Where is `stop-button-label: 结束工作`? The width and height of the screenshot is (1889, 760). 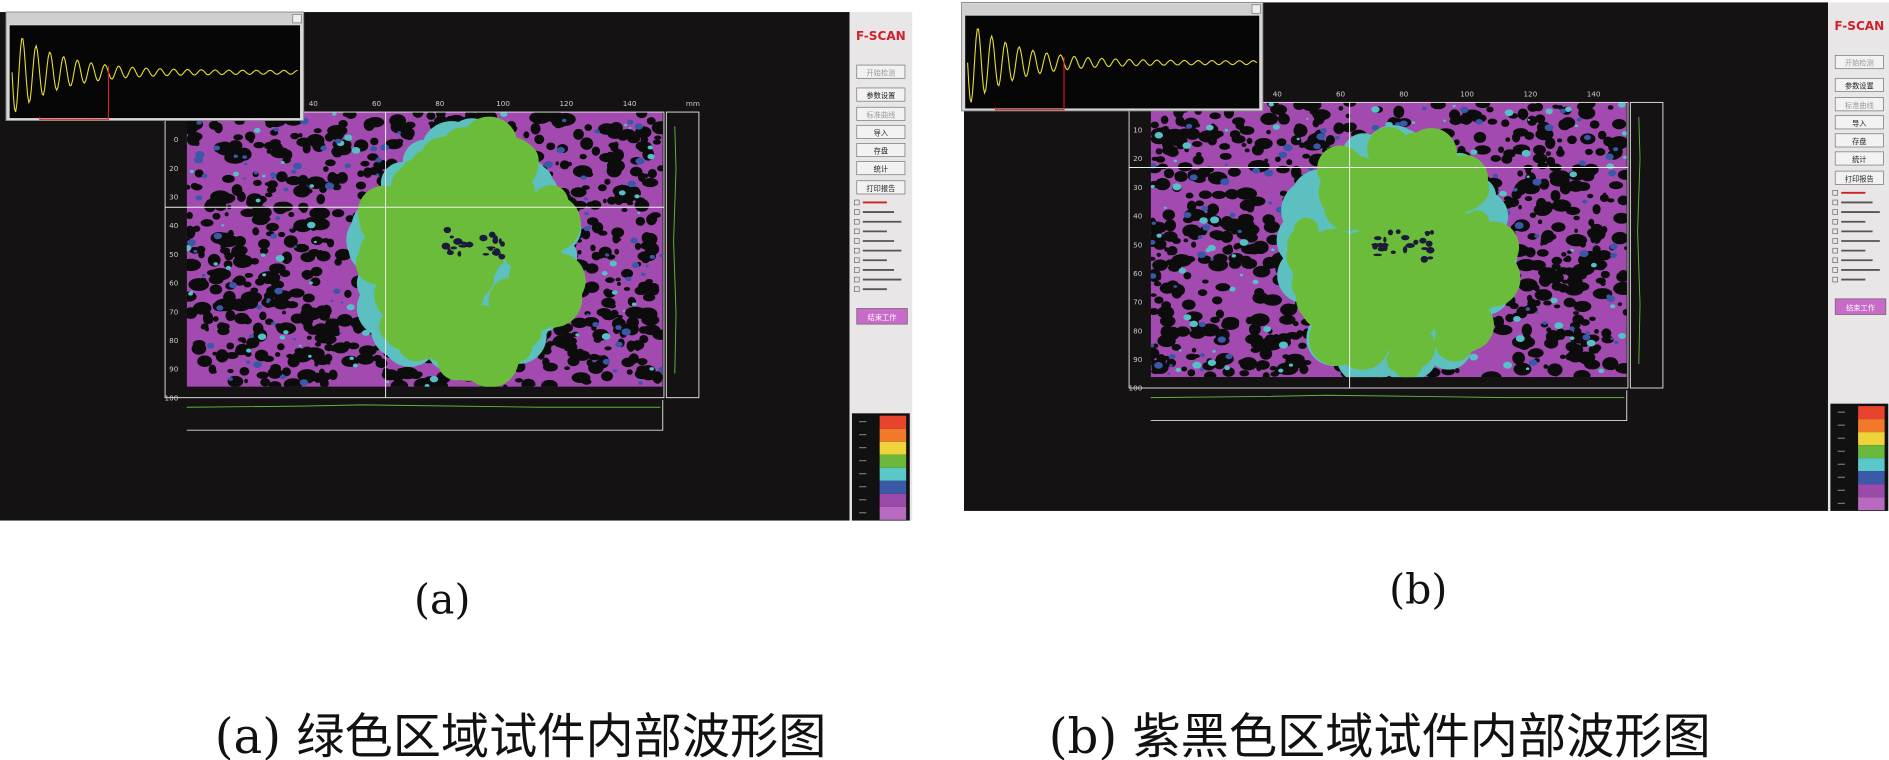
stop-button-label: 结束工作 is located at coordinates (1860, 307).